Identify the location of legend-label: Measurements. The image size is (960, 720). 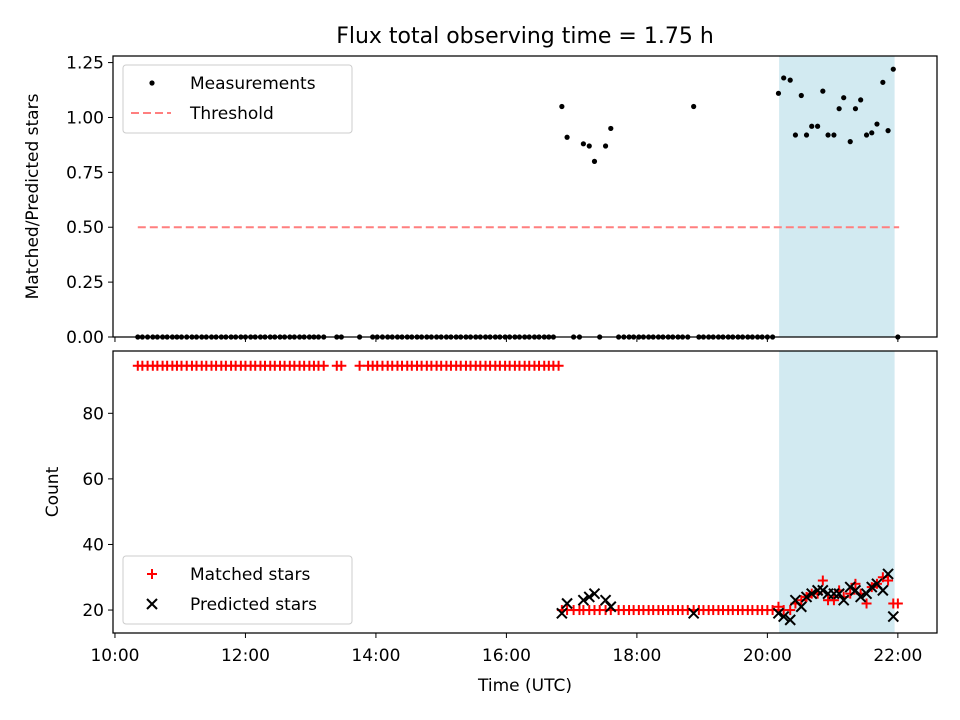
(253, 84).